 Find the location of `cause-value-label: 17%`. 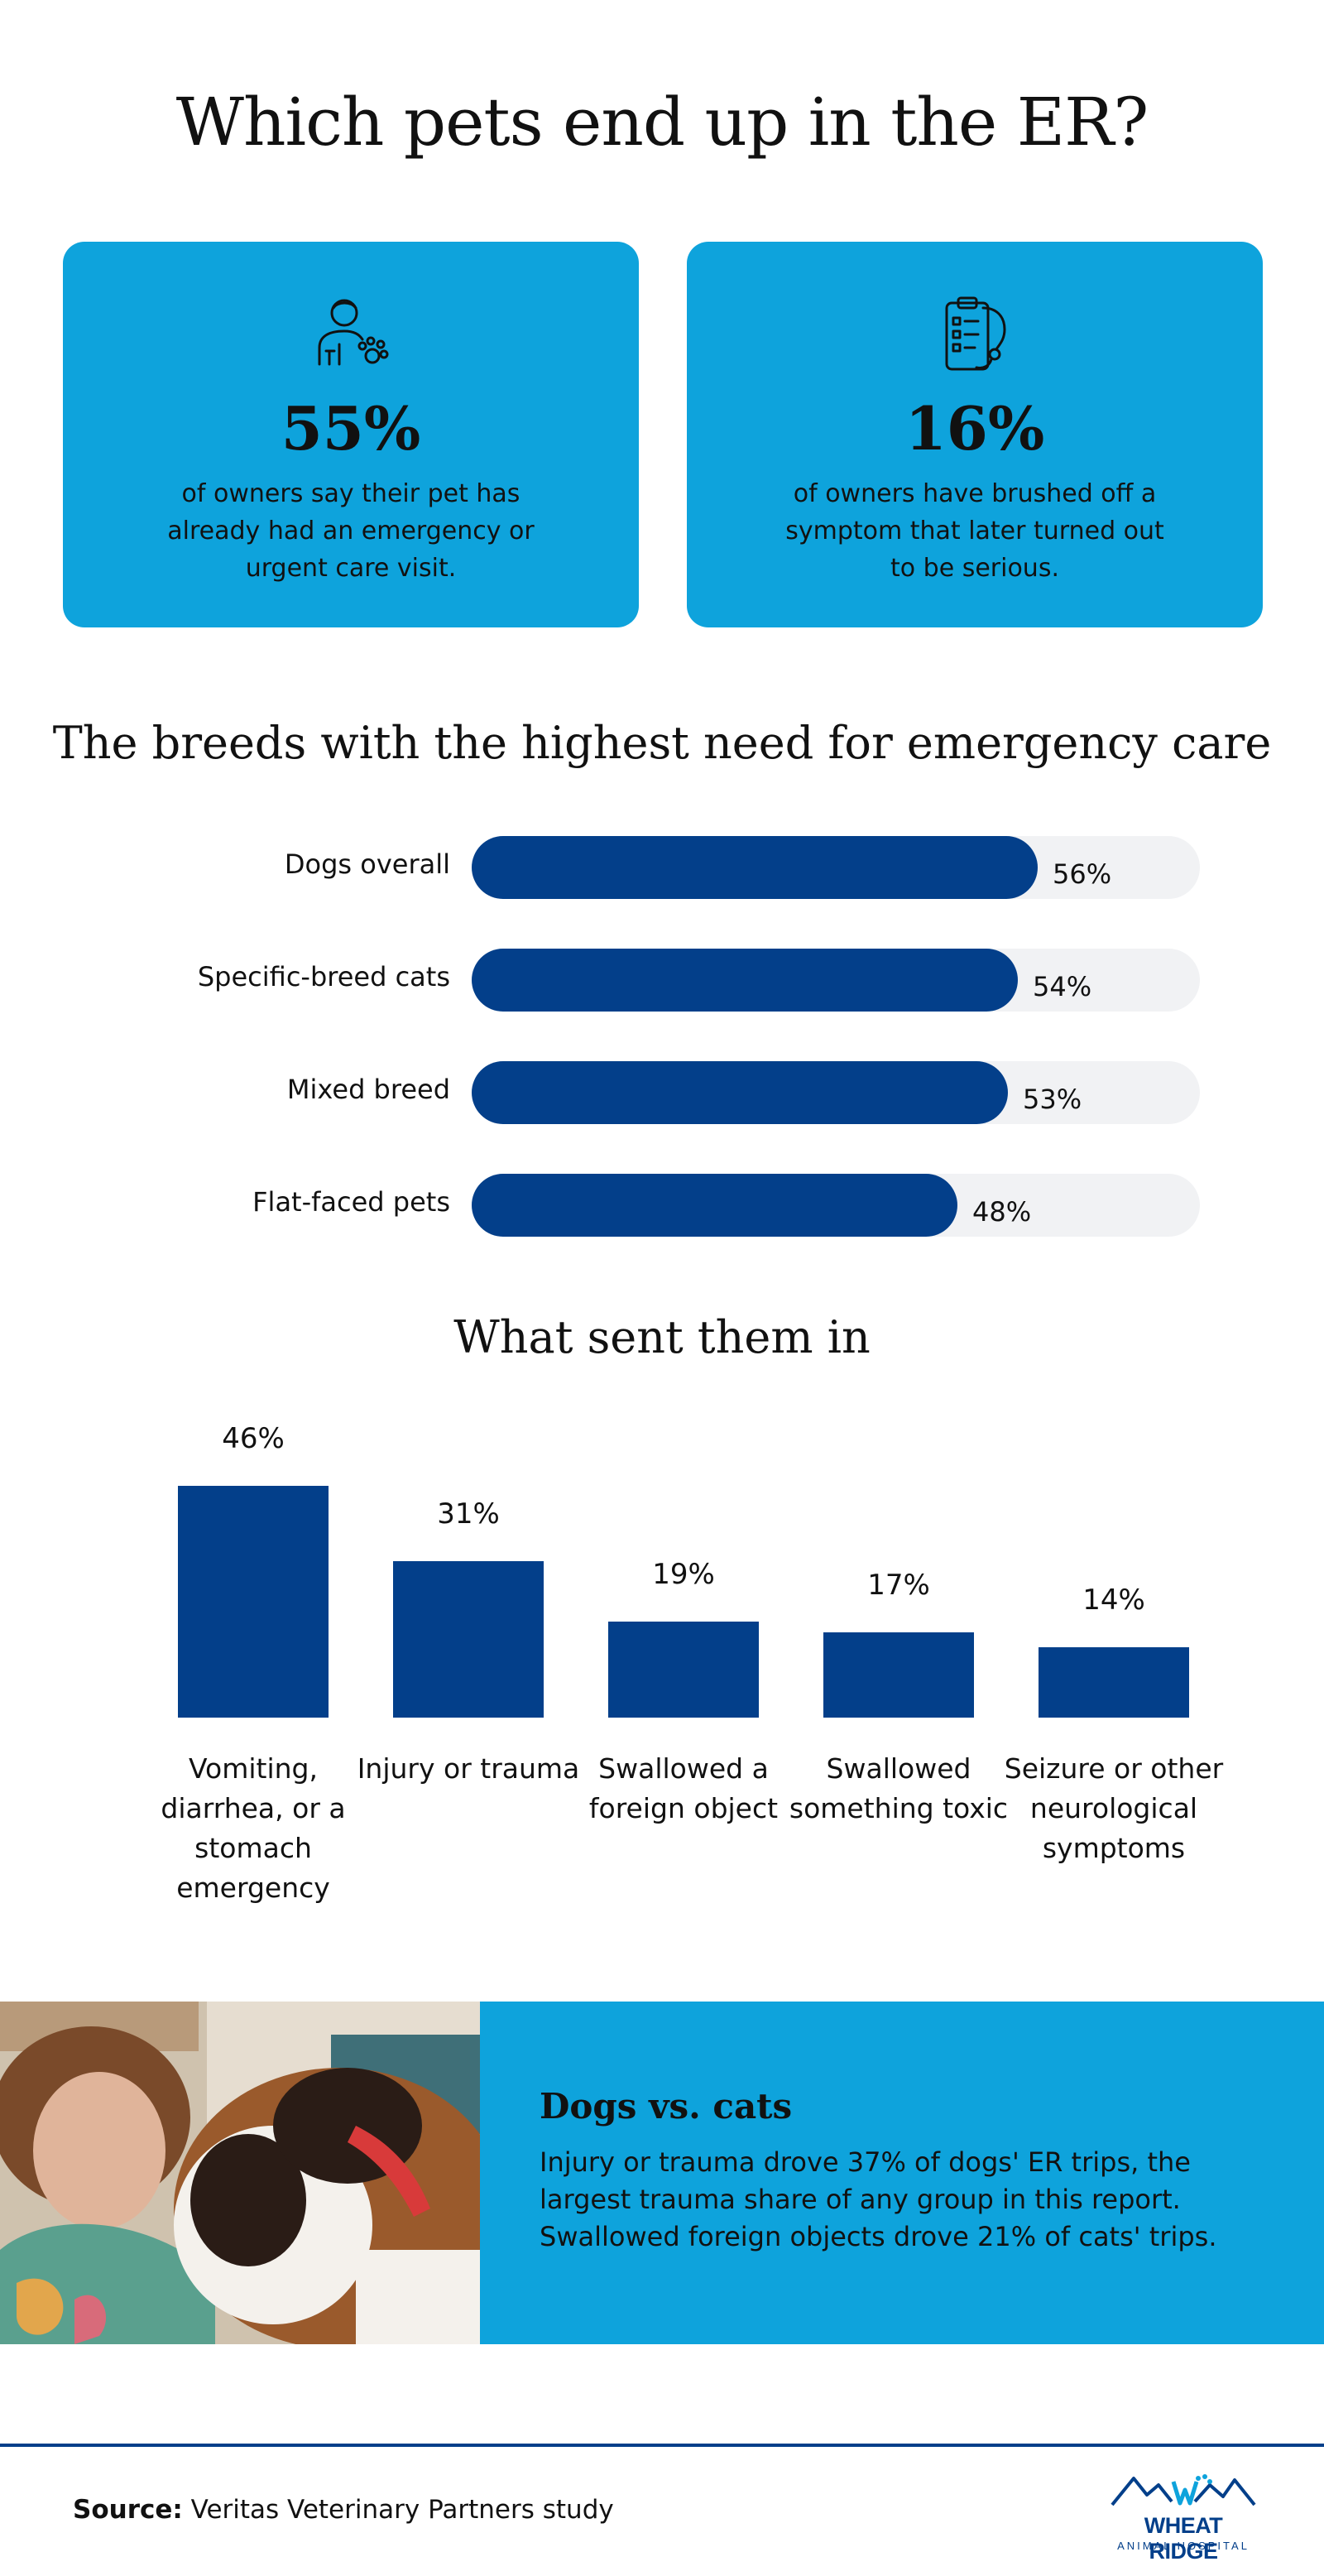

cause-value-label: 17% is located at coordinates (898, 1585).